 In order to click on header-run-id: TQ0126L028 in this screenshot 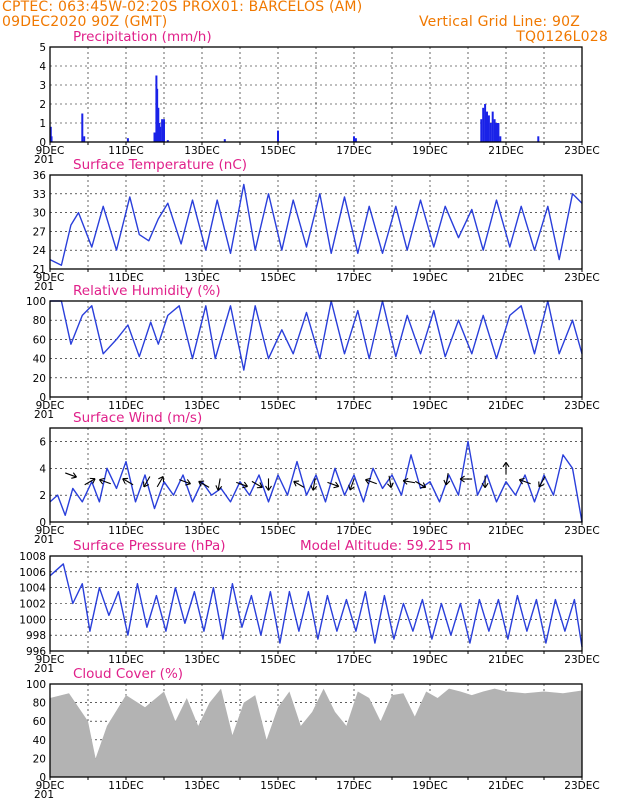, I will do `click(562, 37)`.